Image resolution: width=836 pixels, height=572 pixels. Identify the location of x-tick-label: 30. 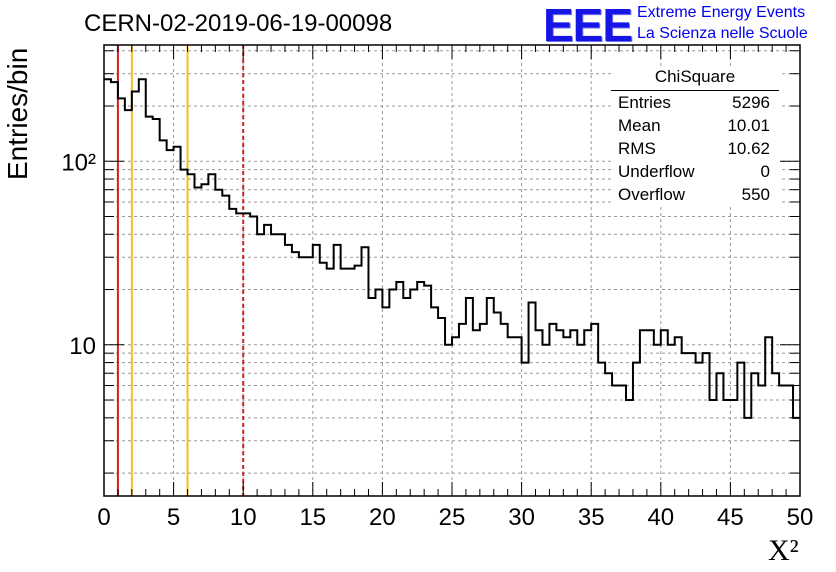
(521, 517).